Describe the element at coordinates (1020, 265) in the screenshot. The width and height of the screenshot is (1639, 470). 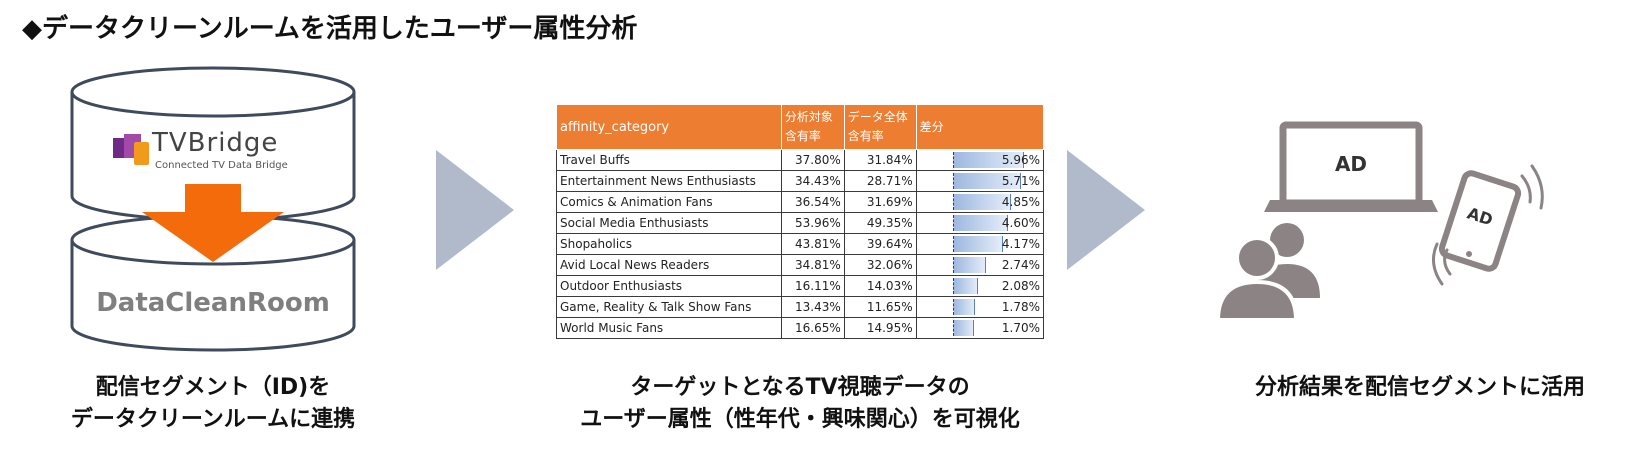
I see `diff-value: 2.74%` at that location.